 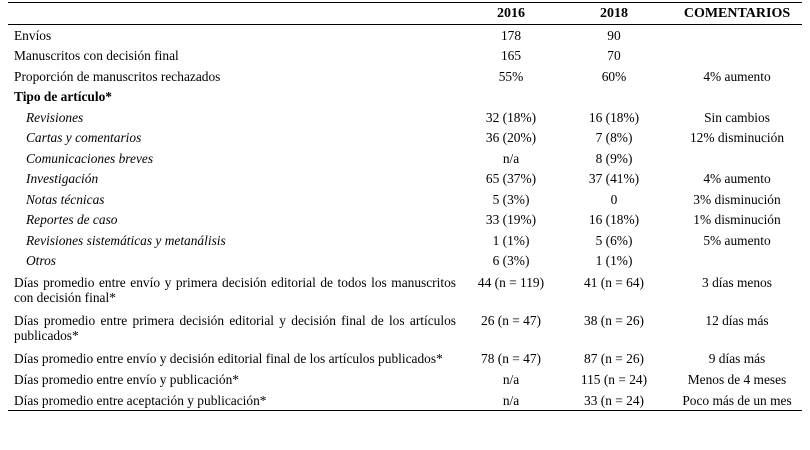 I want to click on value-2016: 1 (1%), so click(x=511, y=240).